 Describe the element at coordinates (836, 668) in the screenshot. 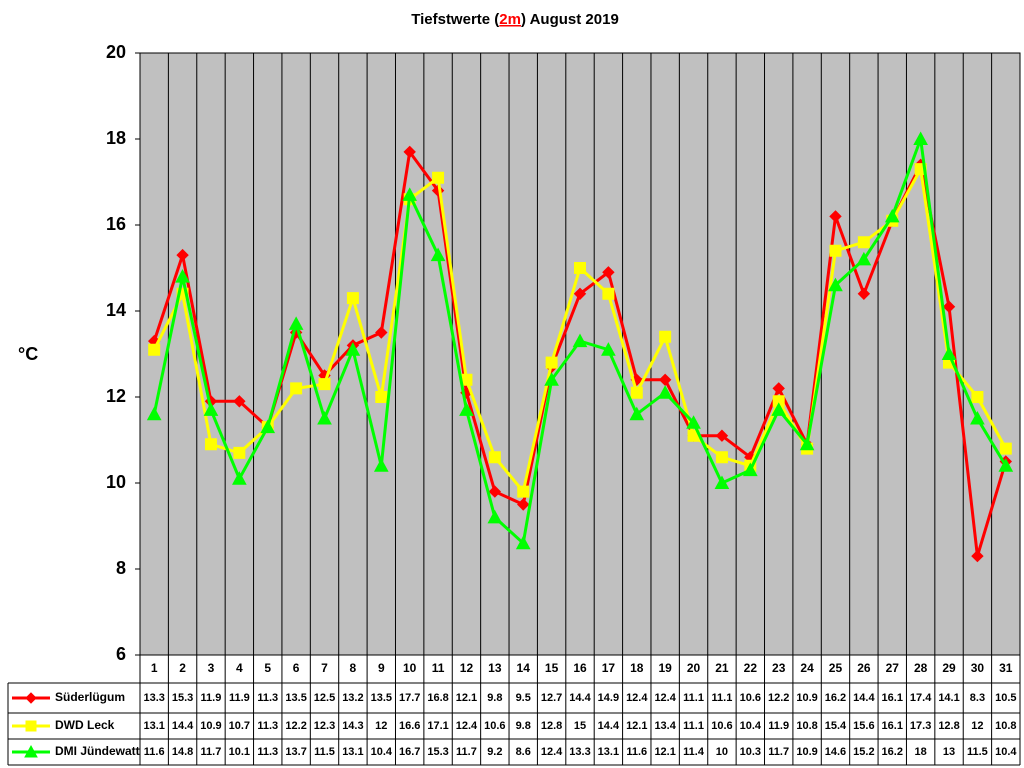

I see `x-tick-label: 25` at that location.